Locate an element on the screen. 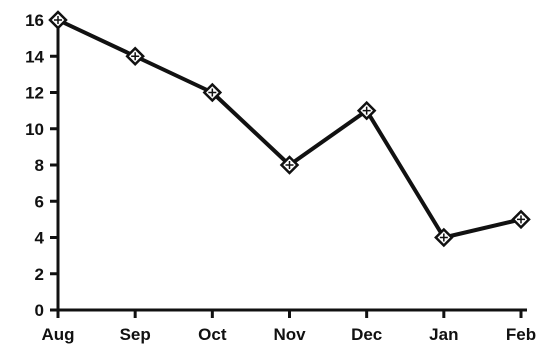 This screenshot has height=352, width=540. x-tick-label: Nov is located at coordinates (289, 334).